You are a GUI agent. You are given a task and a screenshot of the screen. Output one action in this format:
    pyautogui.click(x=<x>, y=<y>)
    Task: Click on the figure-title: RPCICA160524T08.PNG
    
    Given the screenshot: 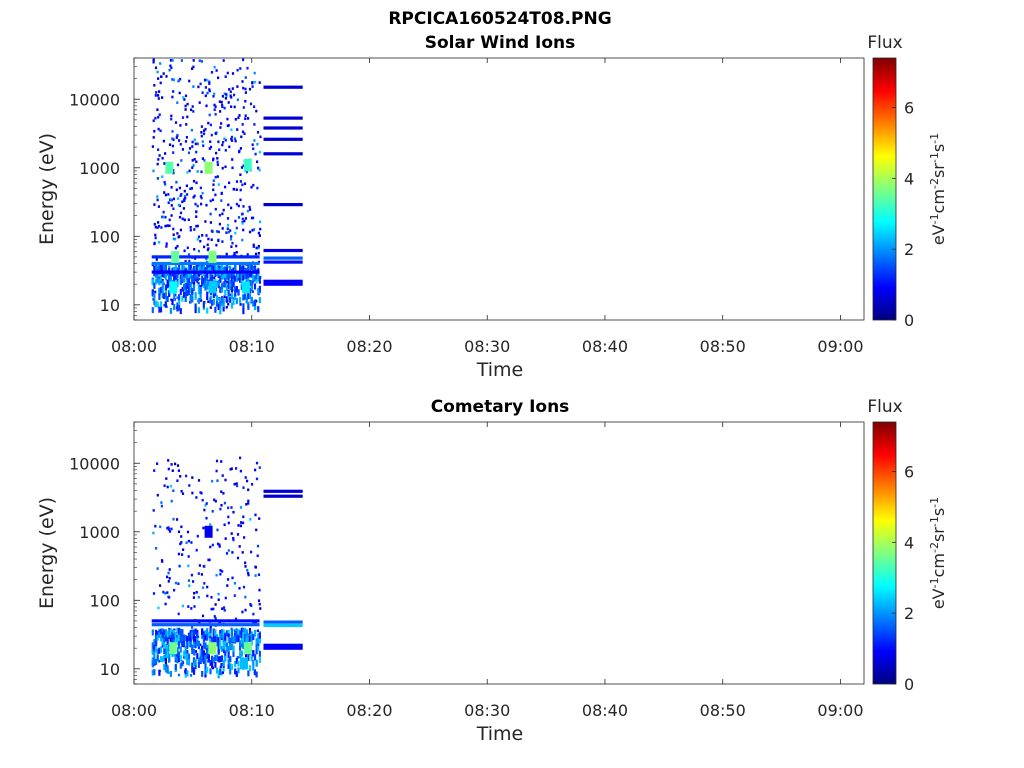 What is the action you would take?
    pyautogui.click(x=499, y=19)
    